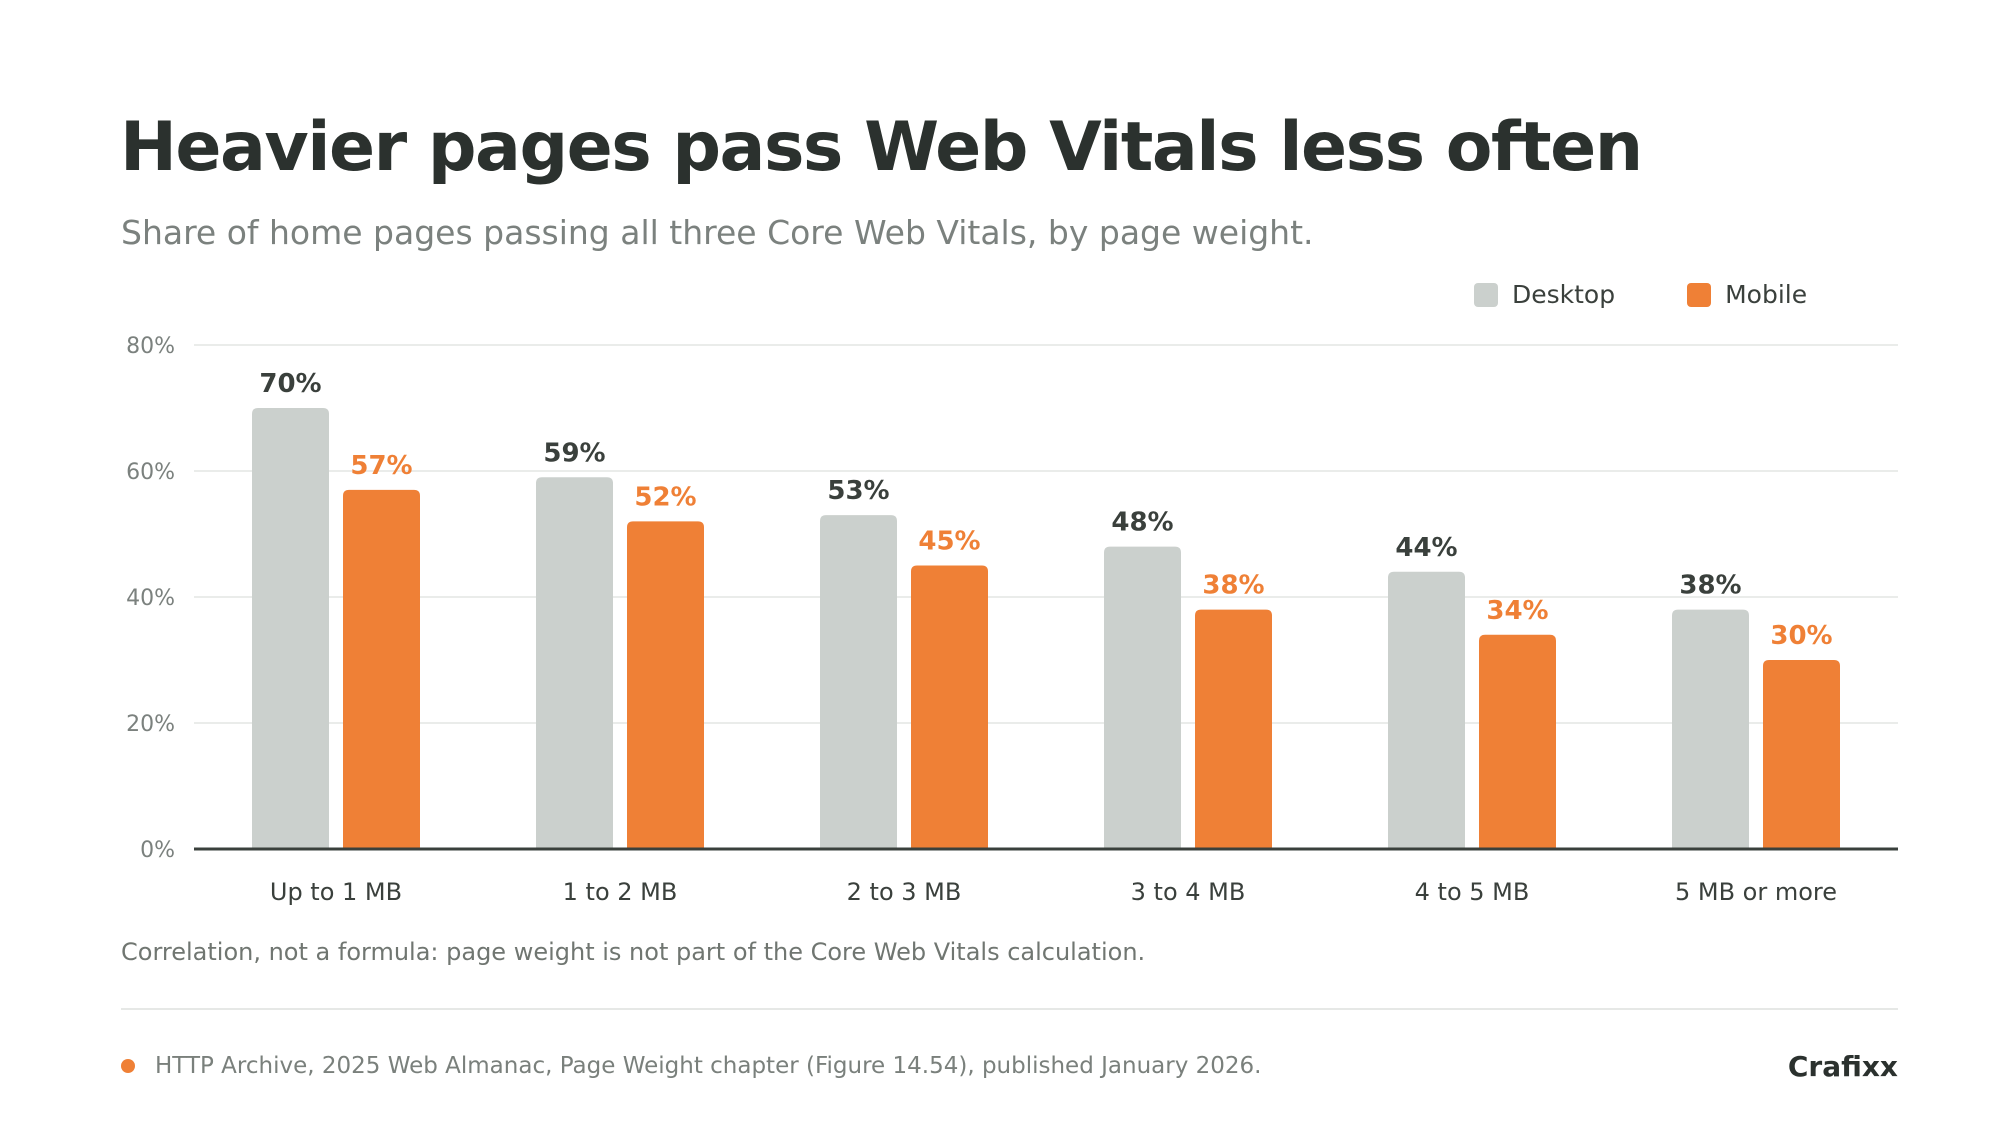 Image resolution: width=1999 pixels, height=1125 pixels. What do you see at coordinates (150, 346) in the screenshot?
I see `y-tick-label: 80%` at bounding box center [150, 346].